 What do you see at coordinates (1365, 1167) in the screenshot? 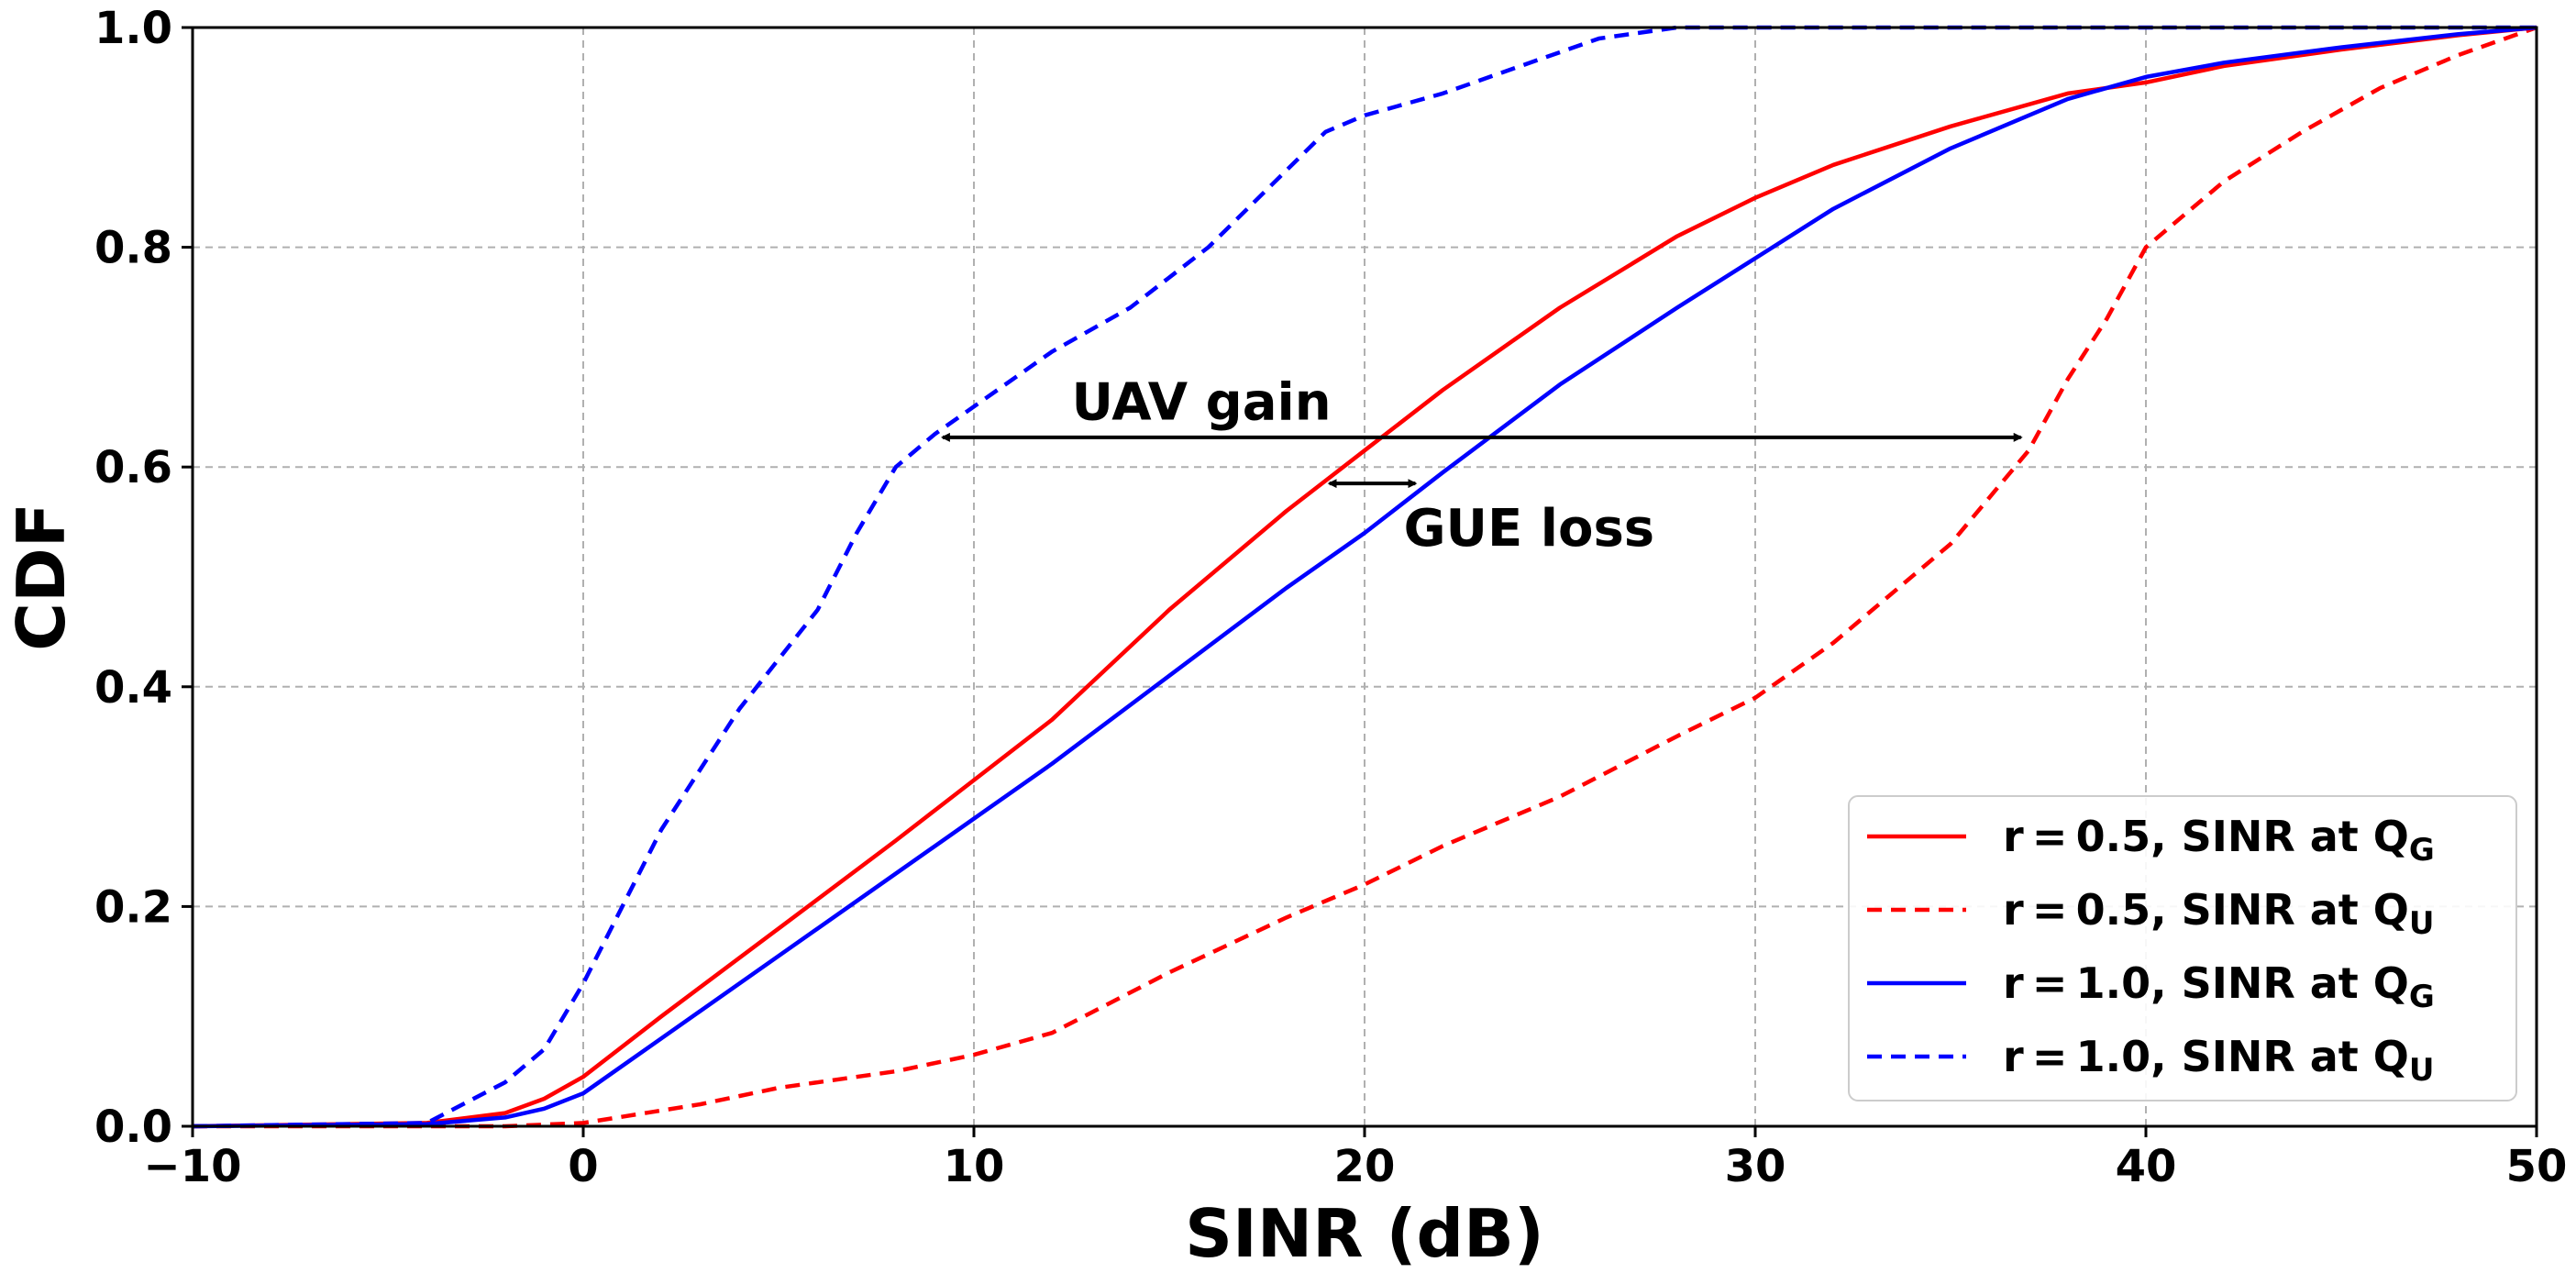
I see `x-tick-label: 20` at bounding box center [1365, 1167].